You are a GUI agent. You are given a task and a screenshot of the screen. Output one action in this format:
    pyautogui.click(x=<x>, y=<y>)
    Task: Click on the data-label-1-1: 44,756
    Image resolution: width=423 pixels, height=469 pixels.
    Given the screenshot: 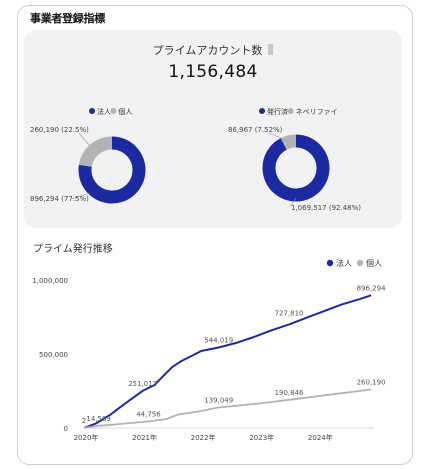 What is the action you would take?
    pyautogui.click(x=148, y=414)
    